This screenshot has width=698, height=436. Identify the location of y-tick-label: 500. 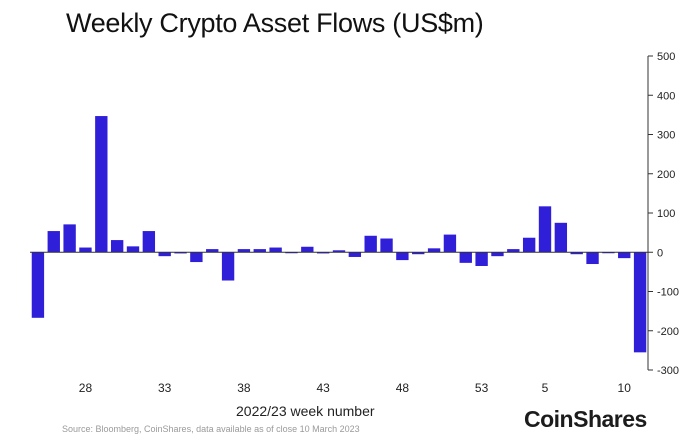
(666, 57).